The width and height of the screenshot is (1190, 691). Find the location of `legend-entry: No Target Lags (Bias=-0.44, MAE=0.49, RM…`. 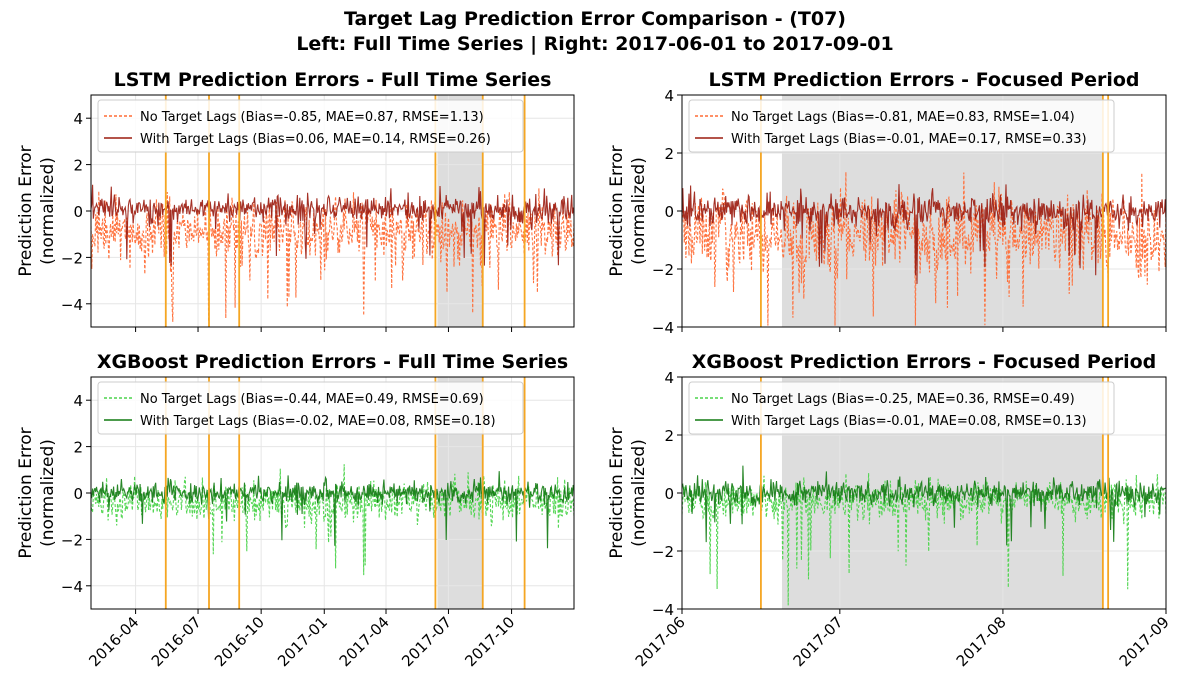

legend-entry: No Target Lags (Bias=-0.44, MAE=0.49, RM… is located at coordinates (312, 399).